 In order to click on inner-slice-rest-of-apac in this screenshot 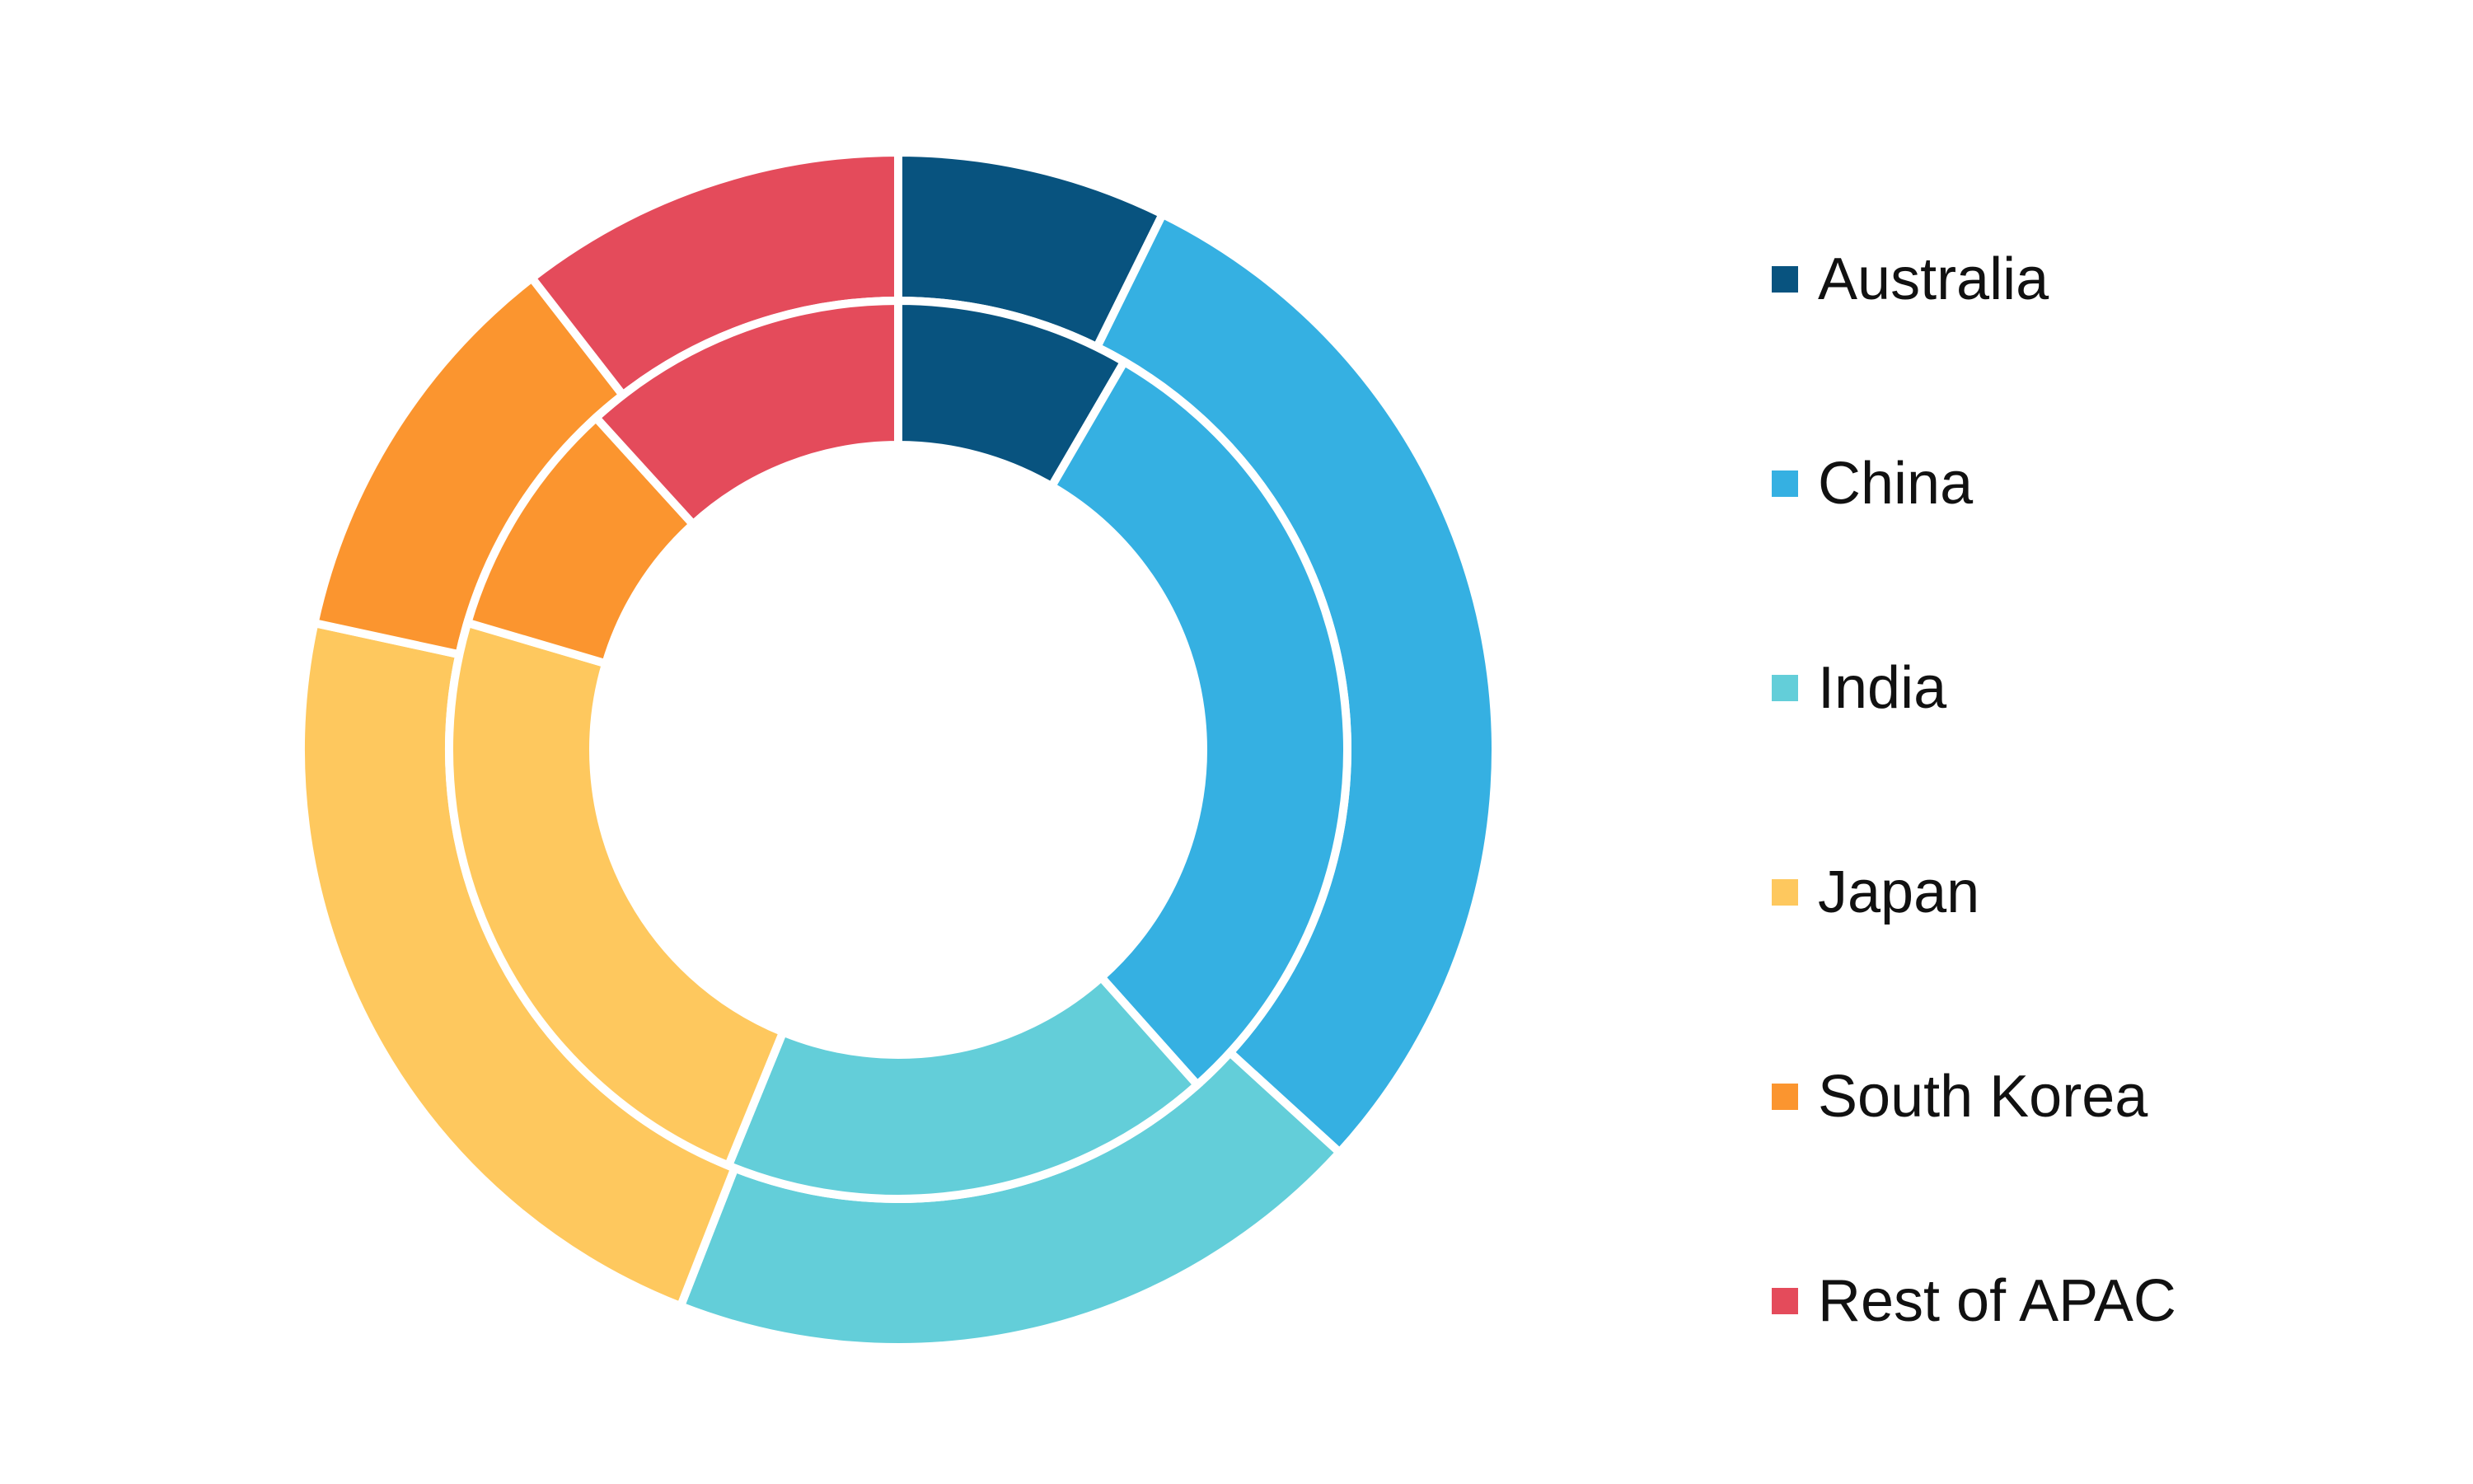, I will do `click(746, 414)`.